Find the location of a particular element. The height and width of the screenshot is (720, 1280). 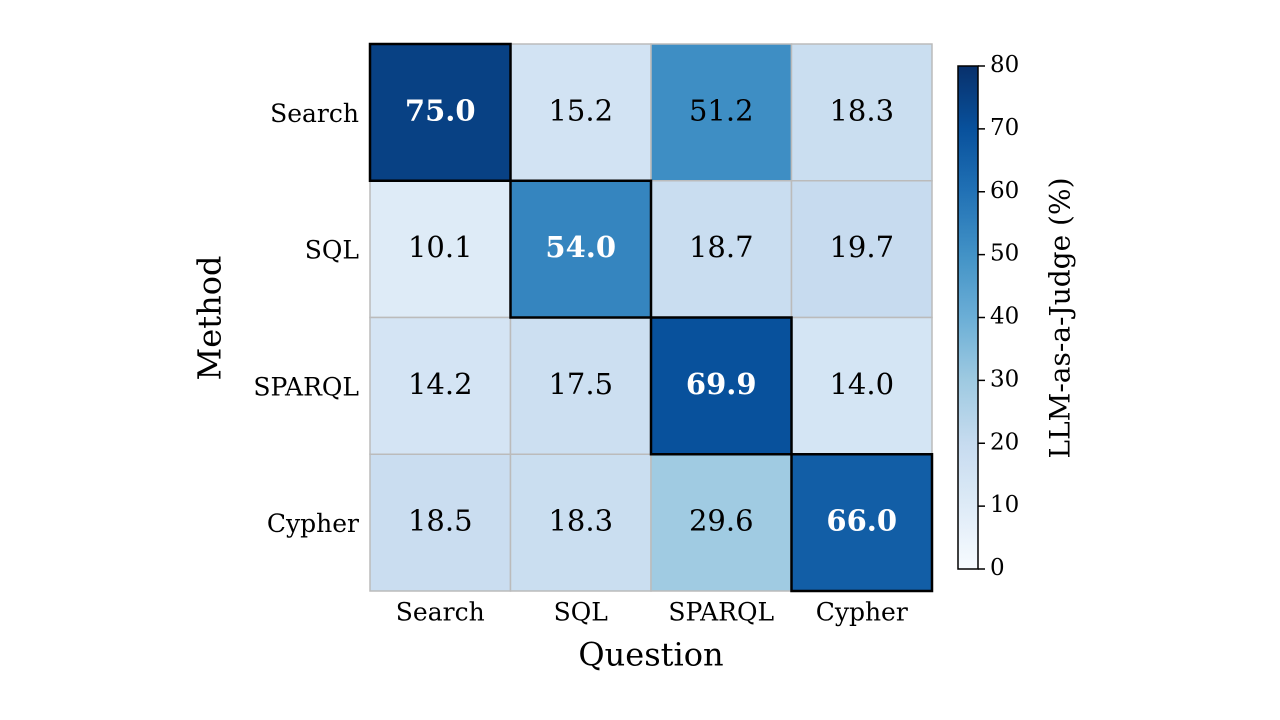

y-tick-label: SQL is located at coordinates (332, 250).